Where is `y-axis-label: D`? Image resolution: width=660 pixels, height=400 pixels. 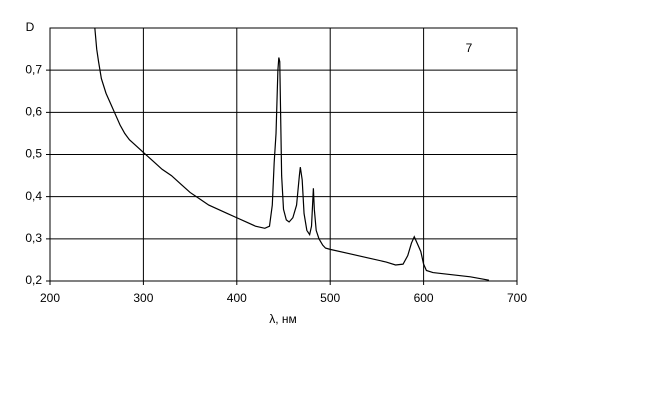 y-axis-label: D is located at coordinates (30, 27).